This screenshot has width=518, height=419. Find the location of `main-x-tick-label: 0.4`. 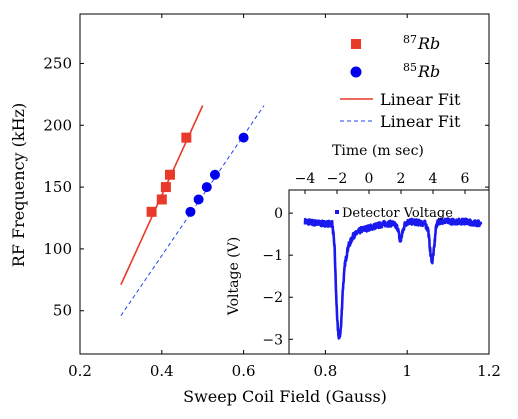

main-x-tick-label: 0.4 is located at coordinates (162, 371).